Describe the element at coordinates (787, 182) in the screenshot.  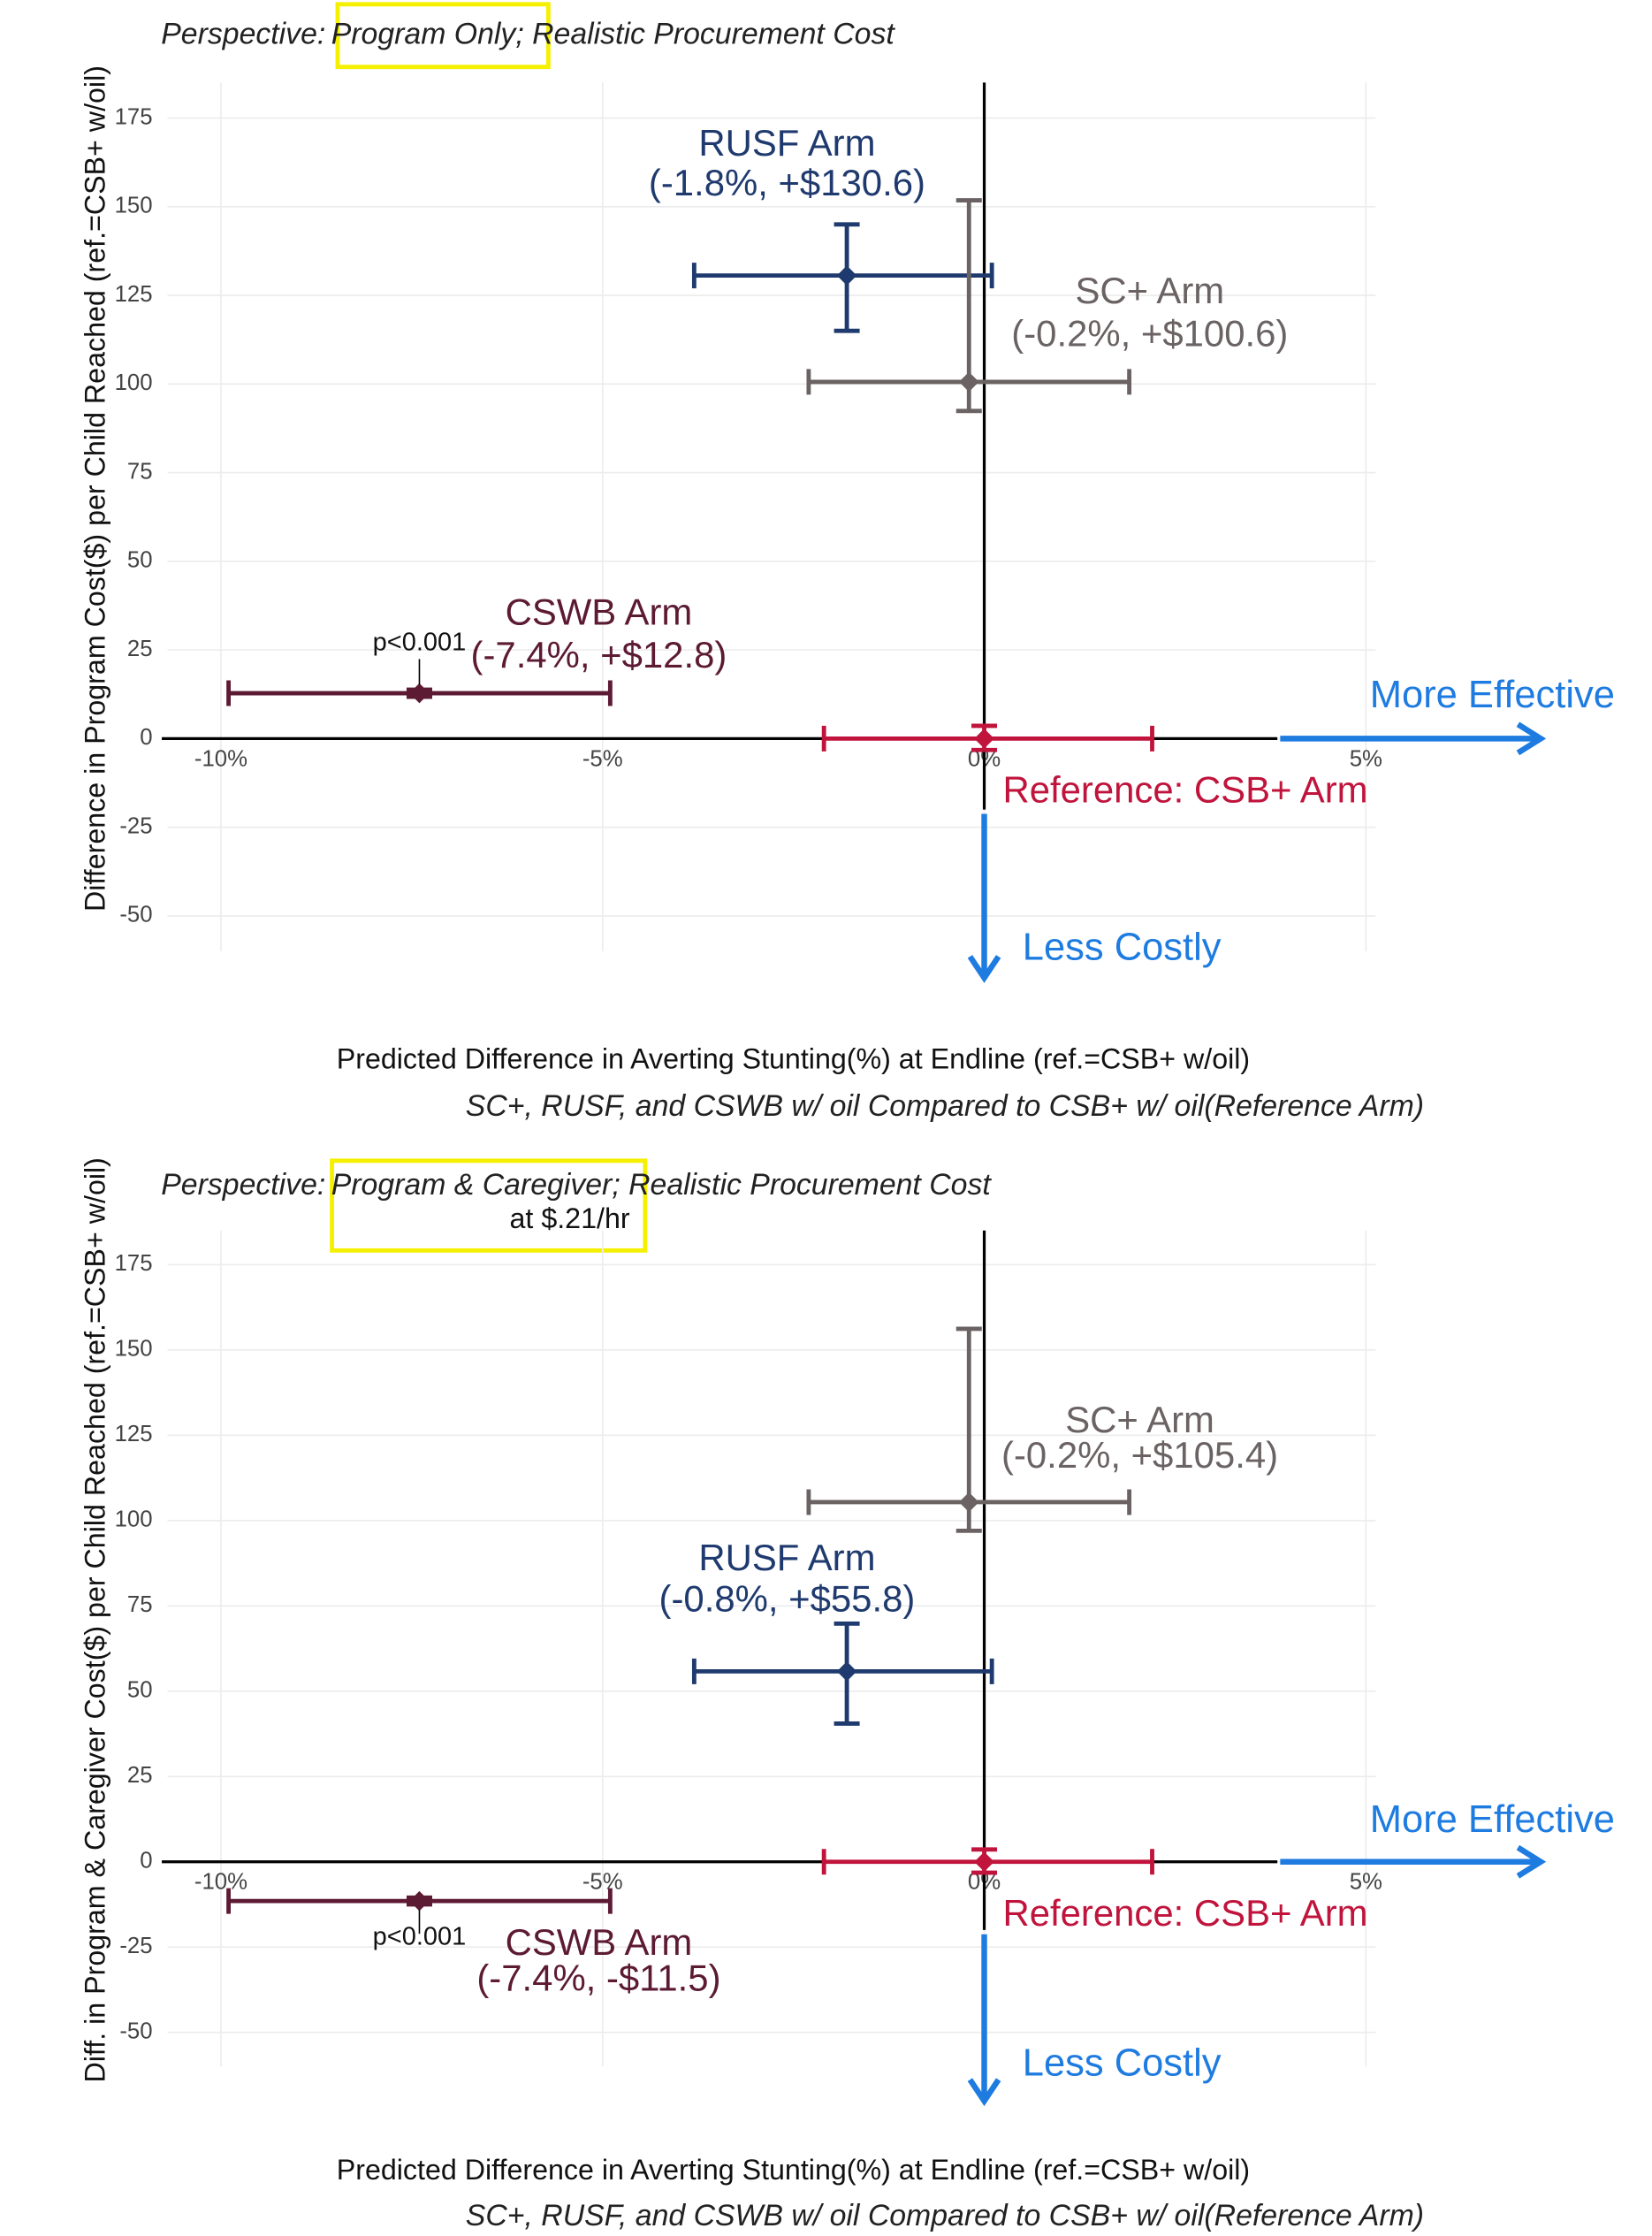
I see `series-value-label: (-1.8%, +$130.6)` at that location.